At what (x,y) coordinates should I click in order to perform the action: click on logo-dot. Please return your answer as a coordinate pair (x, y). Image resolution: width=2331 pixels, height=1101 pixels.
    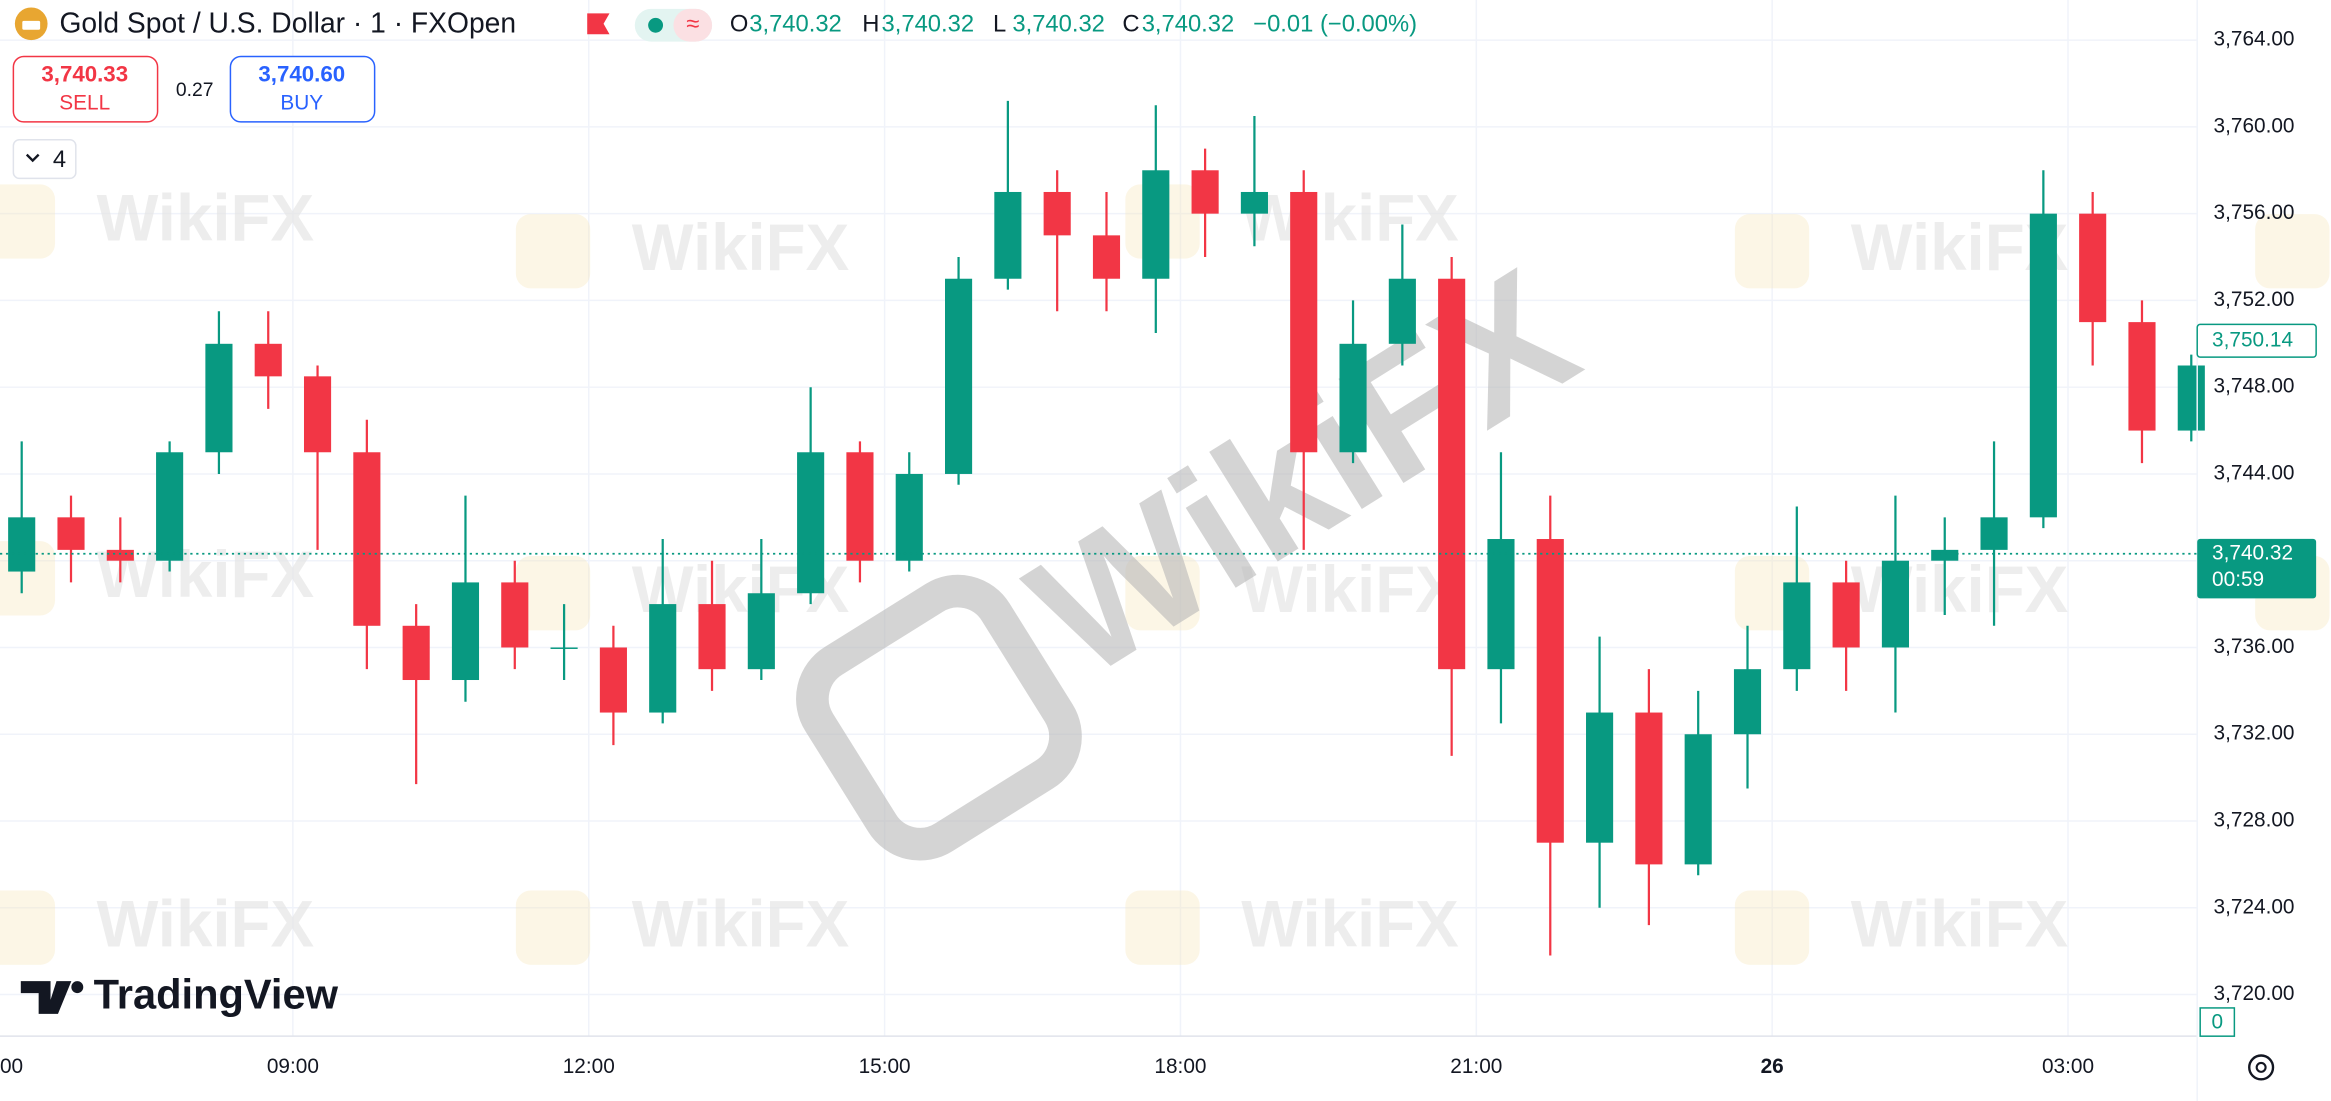
    Looking at the image, I should click on (77, 987).